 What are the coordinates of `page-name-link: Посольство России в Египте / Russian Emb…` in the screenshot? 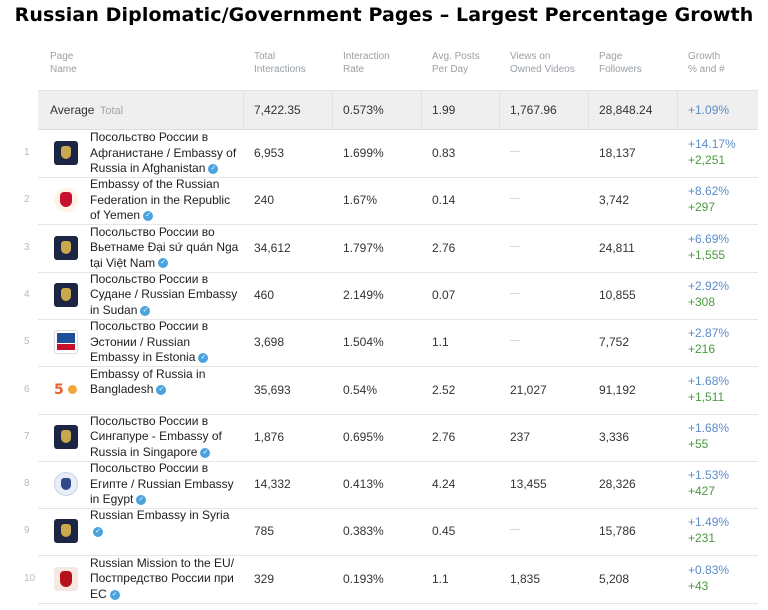 It's located at (162, 484).